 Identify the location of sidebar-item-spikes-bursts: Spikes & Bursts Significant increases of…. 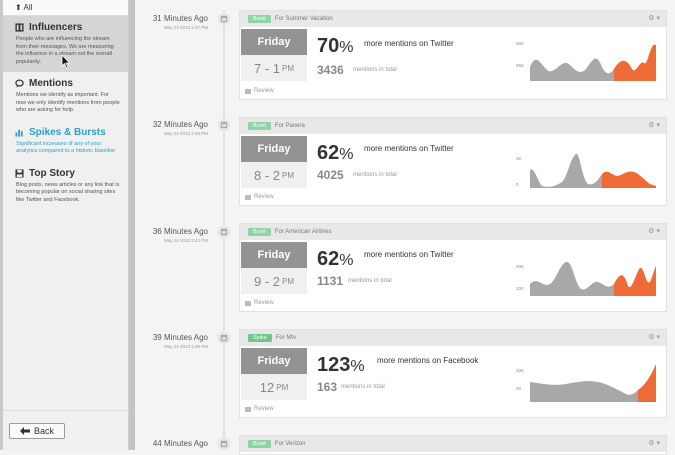
(65, 141).